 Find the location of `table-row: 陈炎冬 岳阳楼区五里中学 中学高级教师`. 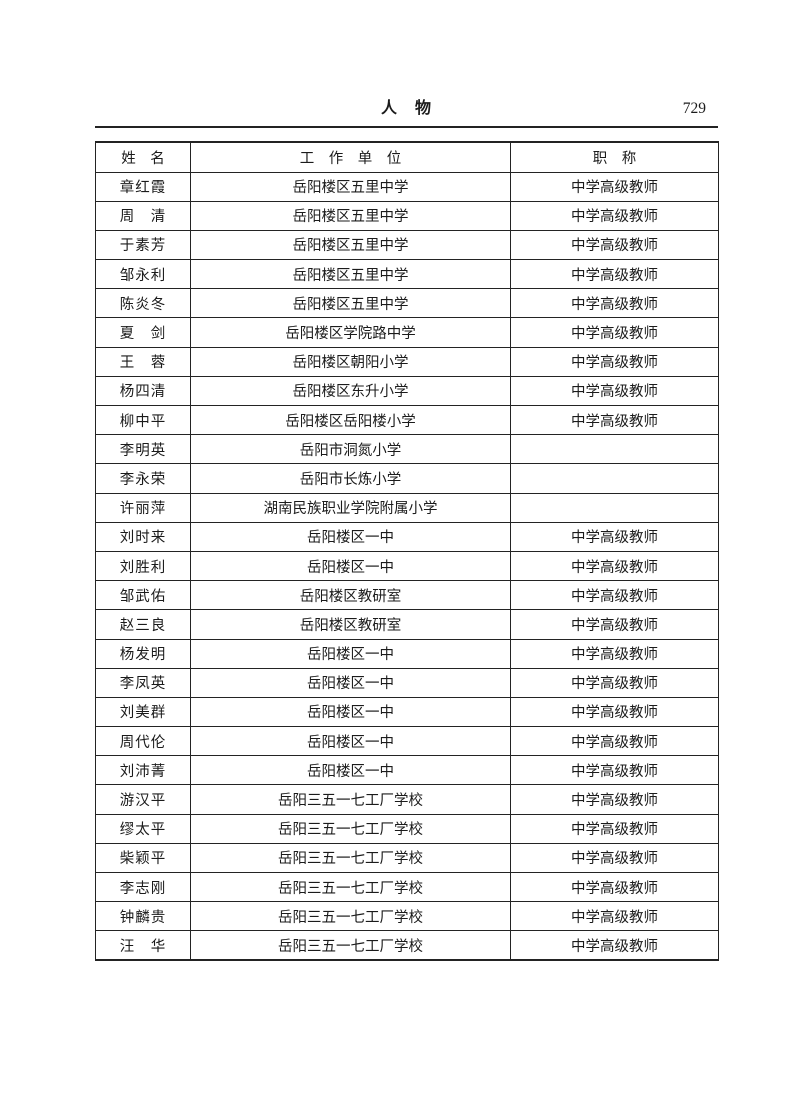

table-row: 陈炎冬 岳阳楼区五里中学 中学高级教师 is located at coordinates (407, 303).